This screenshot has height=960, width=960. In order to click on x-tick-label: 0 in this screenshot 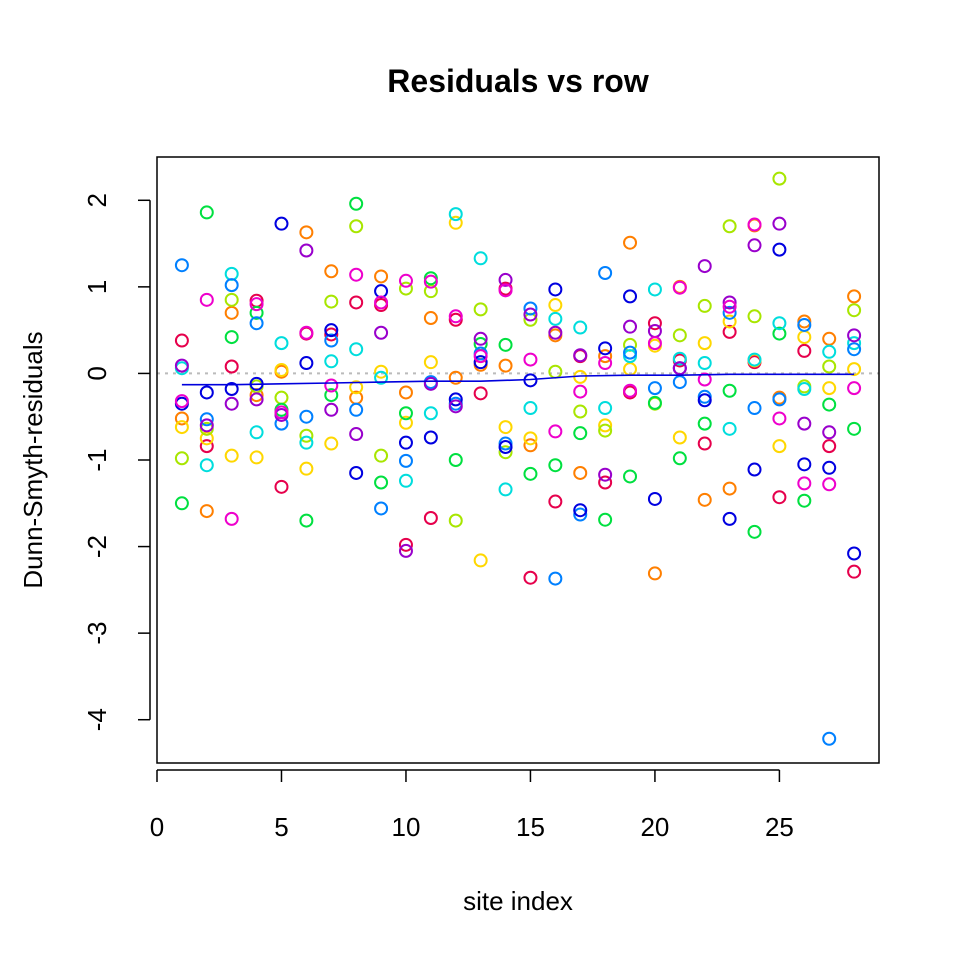, I will do `click(157, 827)`.